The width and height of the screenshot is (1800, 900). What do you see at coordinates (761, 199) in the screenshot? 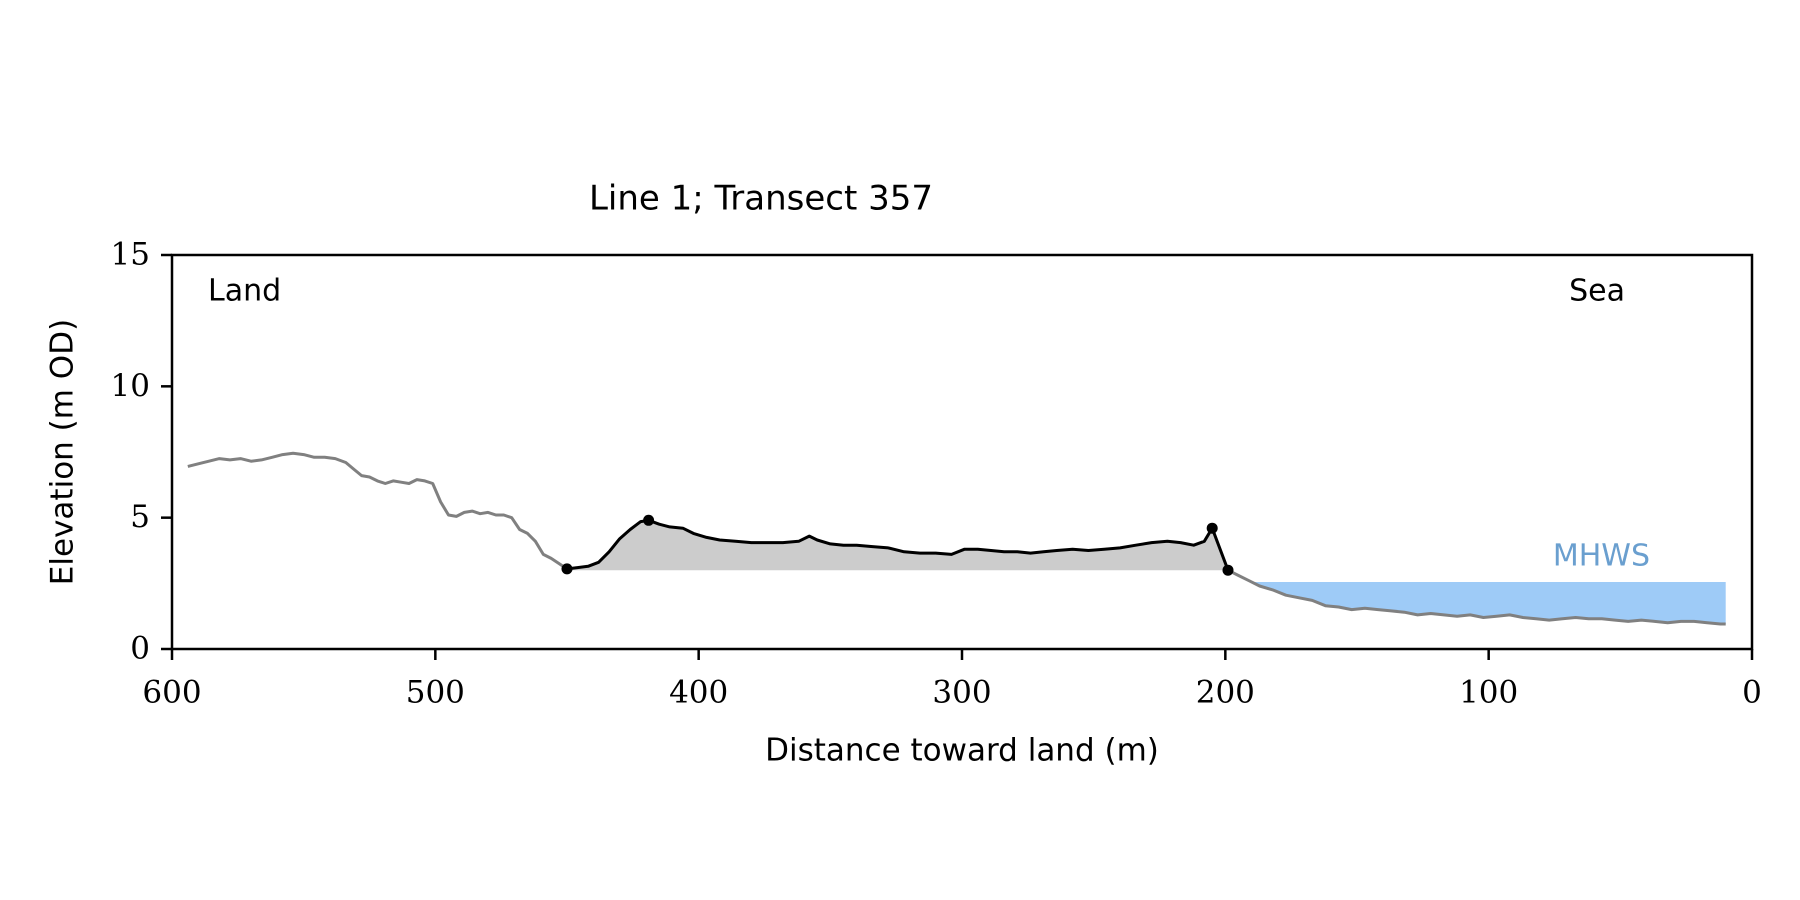
I see `chart-title: Line 1; Transect 357` at bounding box center [761, 199].